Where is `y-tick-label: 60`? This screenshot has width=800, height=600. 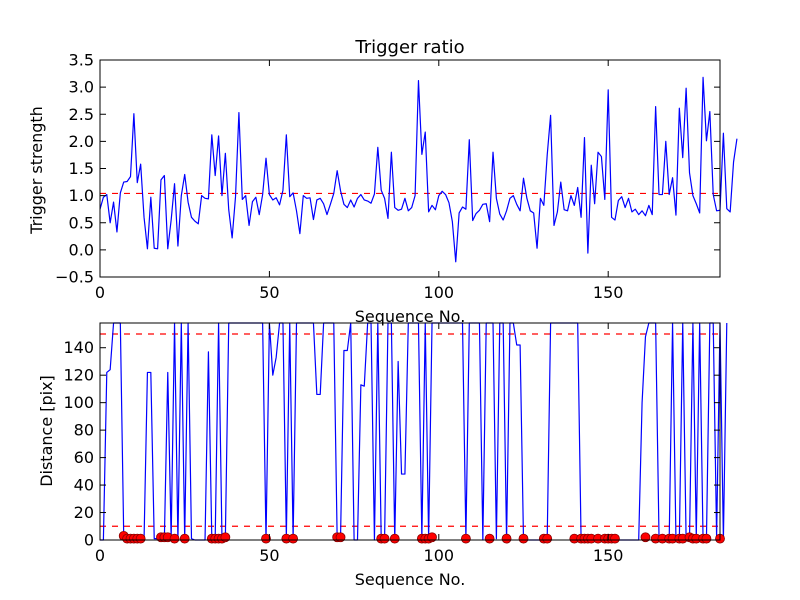 y-tick-label: 60 is located at coordinates (84, 457).